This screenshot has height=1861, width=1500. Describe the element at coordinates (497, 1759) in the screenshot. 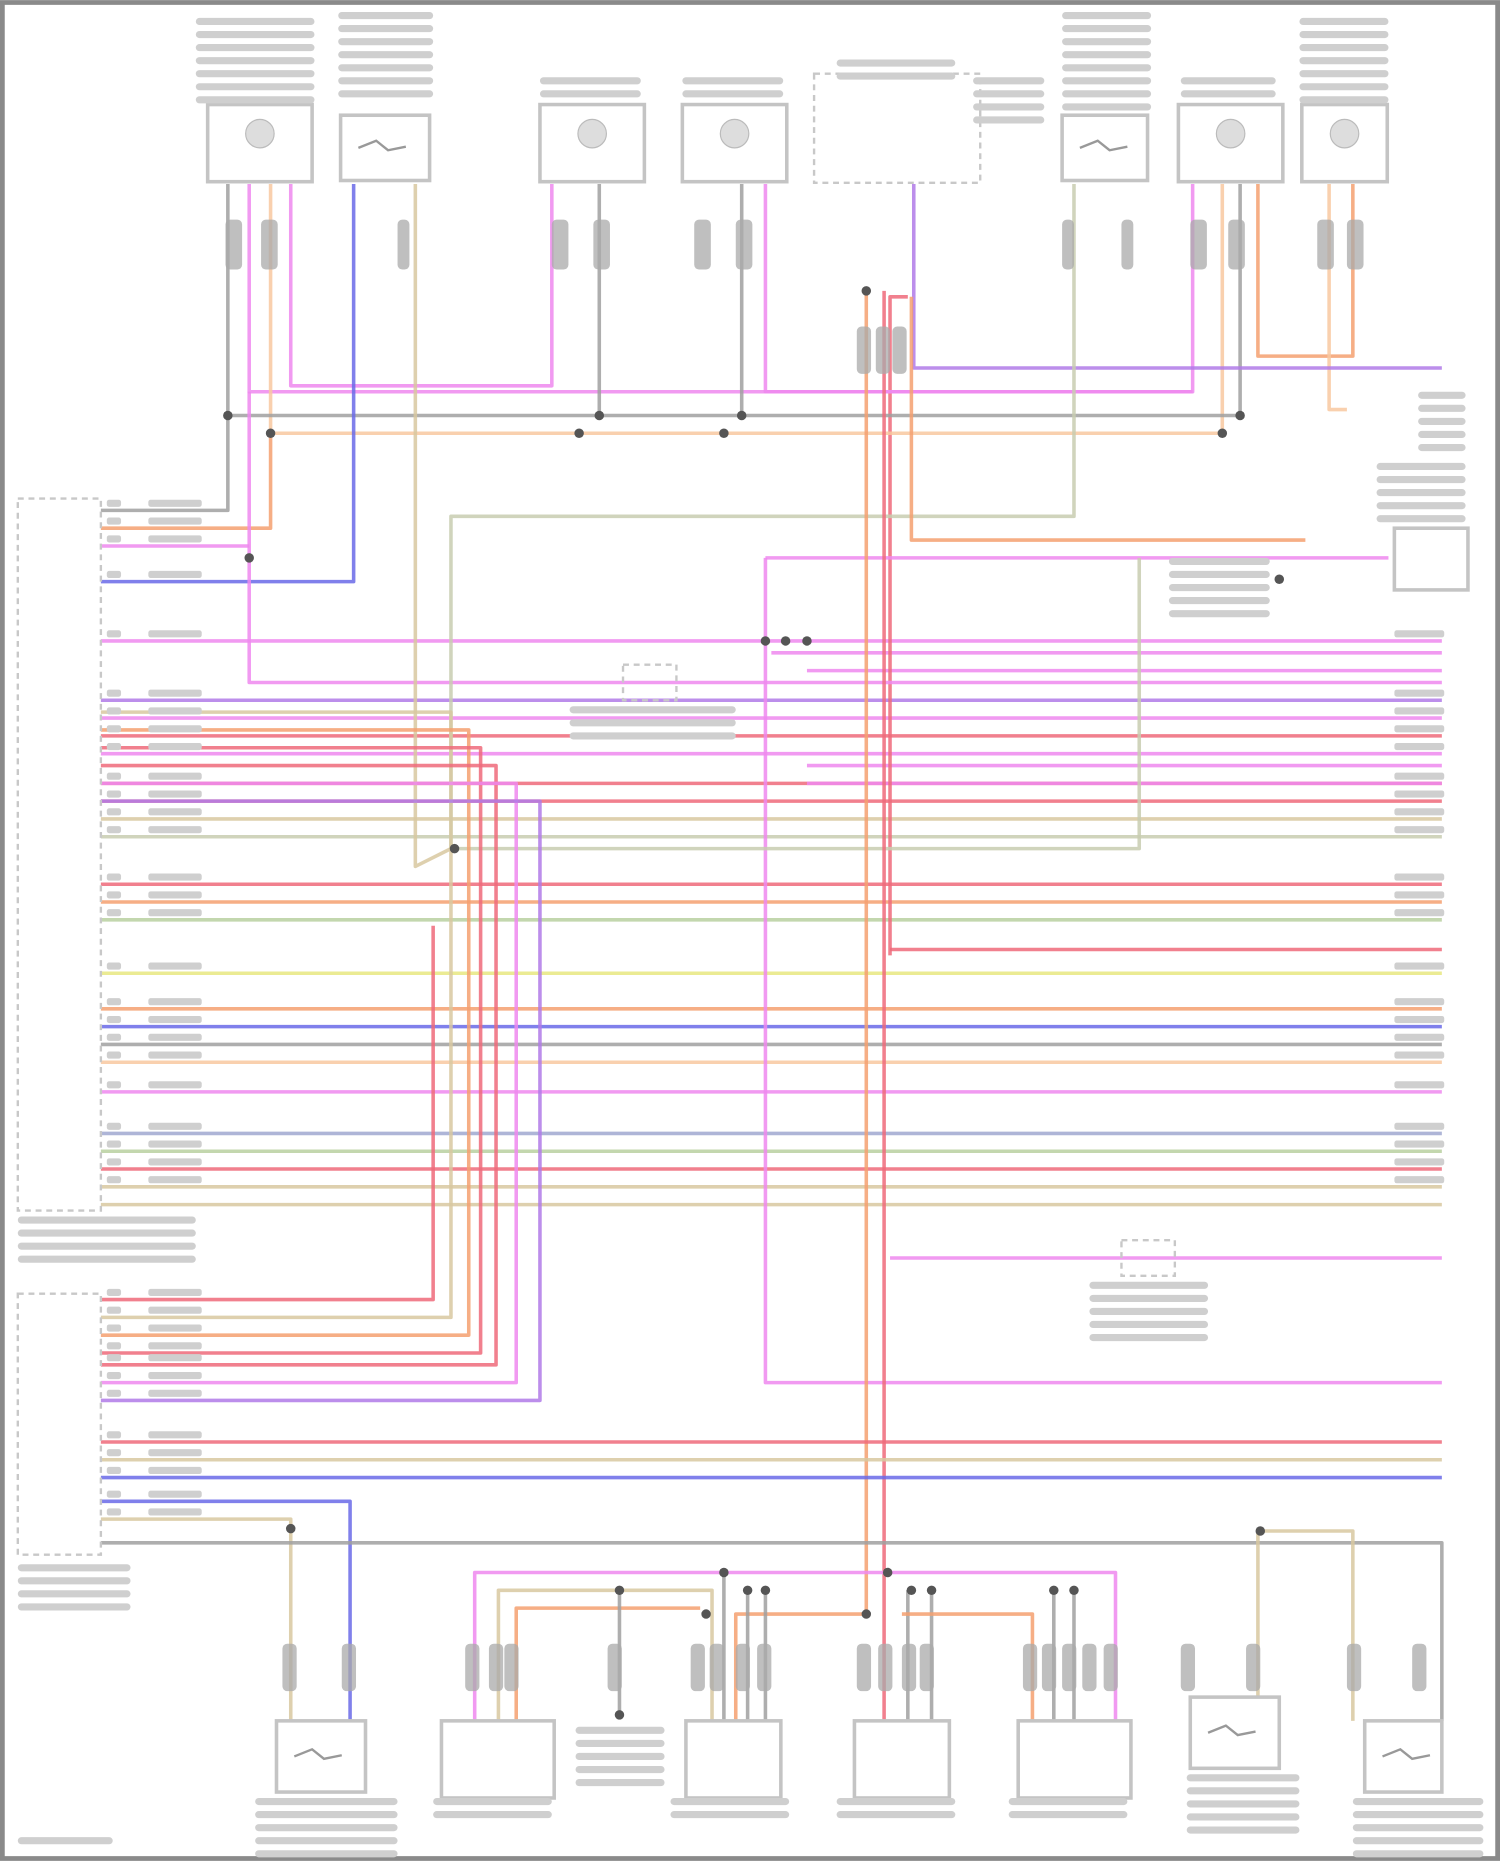

I see `seat-control-module` at that location.